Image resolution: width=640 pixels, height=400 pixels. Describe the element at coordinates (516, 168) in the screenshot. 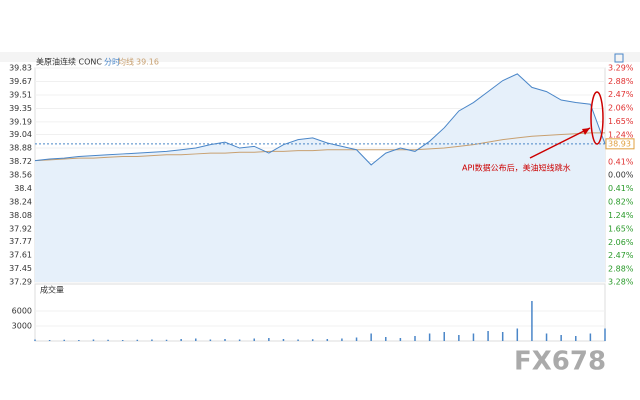

I see `annotation: API数据公布后，美油短线跳水` at that location.